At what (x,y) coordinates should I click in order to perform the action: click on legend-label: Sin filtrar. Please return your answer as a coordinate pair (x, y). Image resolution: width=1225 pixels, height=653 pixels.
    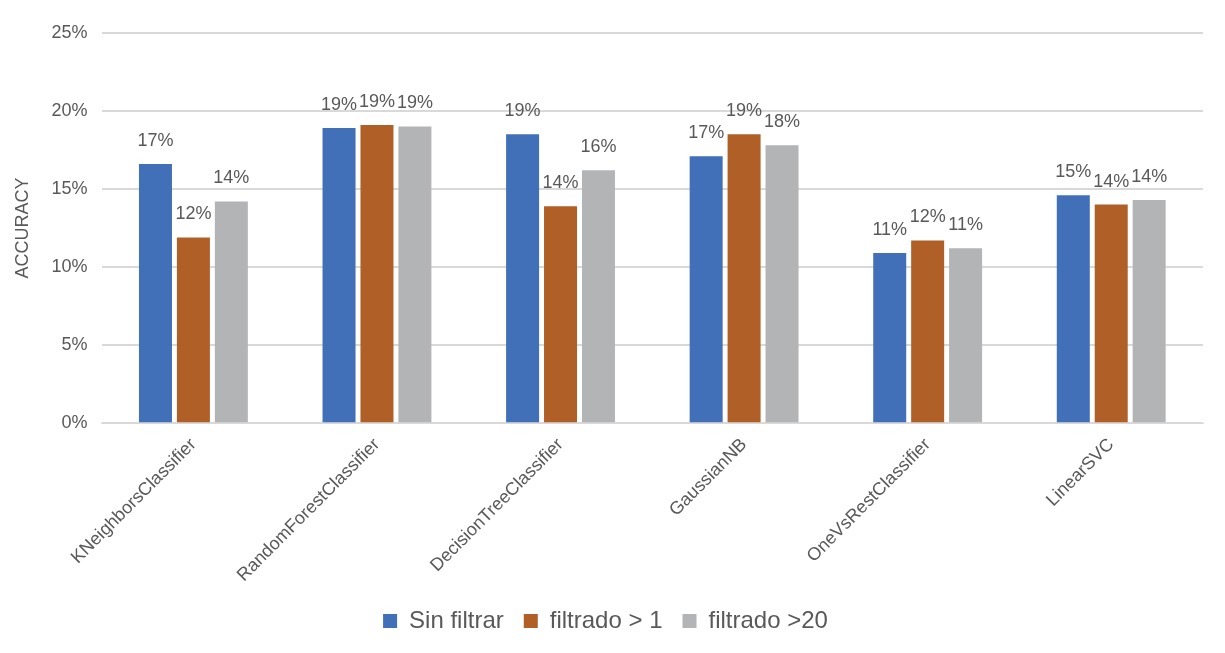
    Looking at the image, I should click on (456, 619).